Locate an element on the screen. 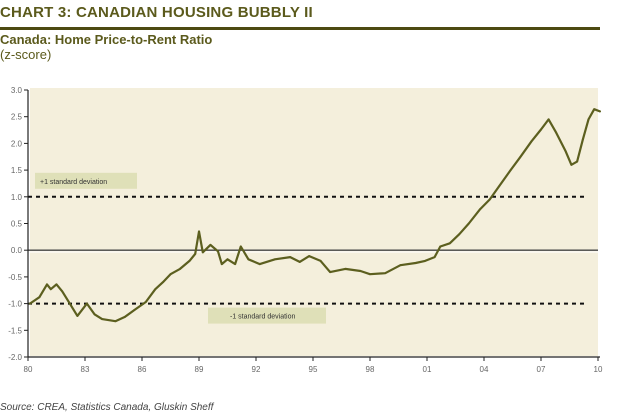 This screenshot has width=620, height=419. x-tick-label: 80 is located at coordinates (28, 369).